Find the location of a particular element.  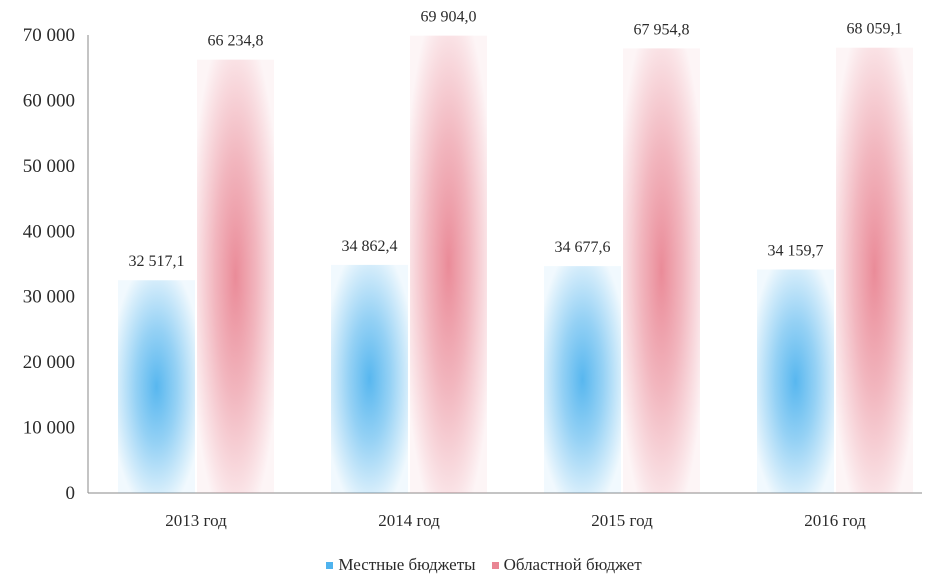

legend-marker-pink-icon is located at coordinates (495, 565).